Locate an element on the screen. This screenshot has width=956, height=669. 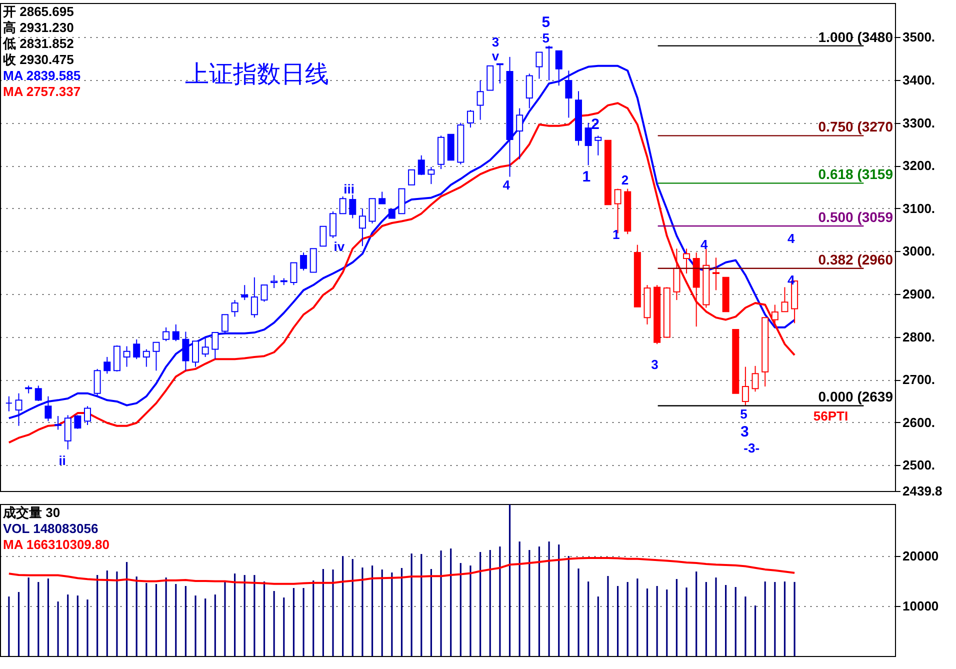
ref-line-label: 0.750 (3270 is located at coordinates (856, 126).